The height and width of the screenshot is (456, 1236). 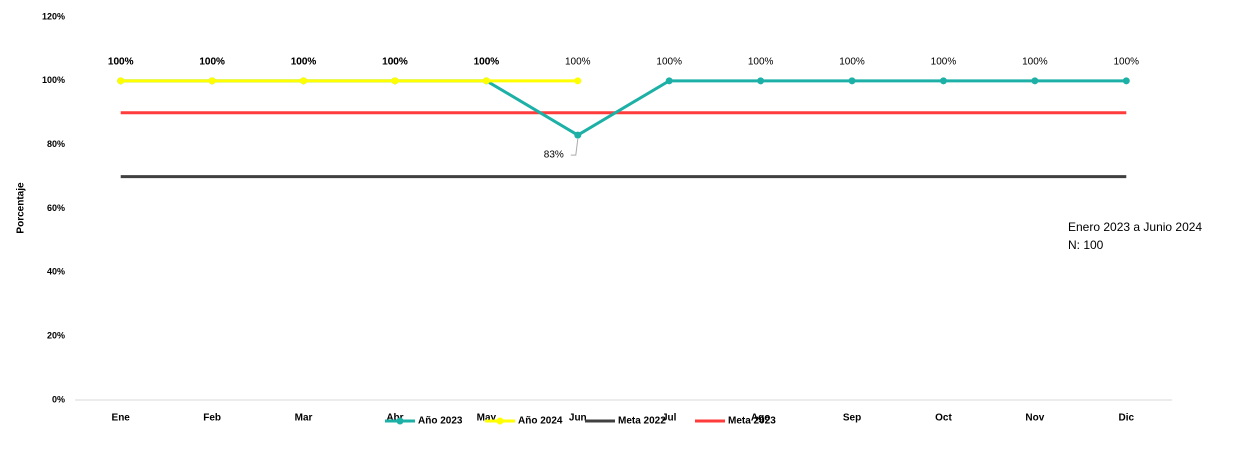 What do you see at coordinates (440, 421) in the screenshot?
I see `legend-label: Año 2023` at bounding box center [440, 421].